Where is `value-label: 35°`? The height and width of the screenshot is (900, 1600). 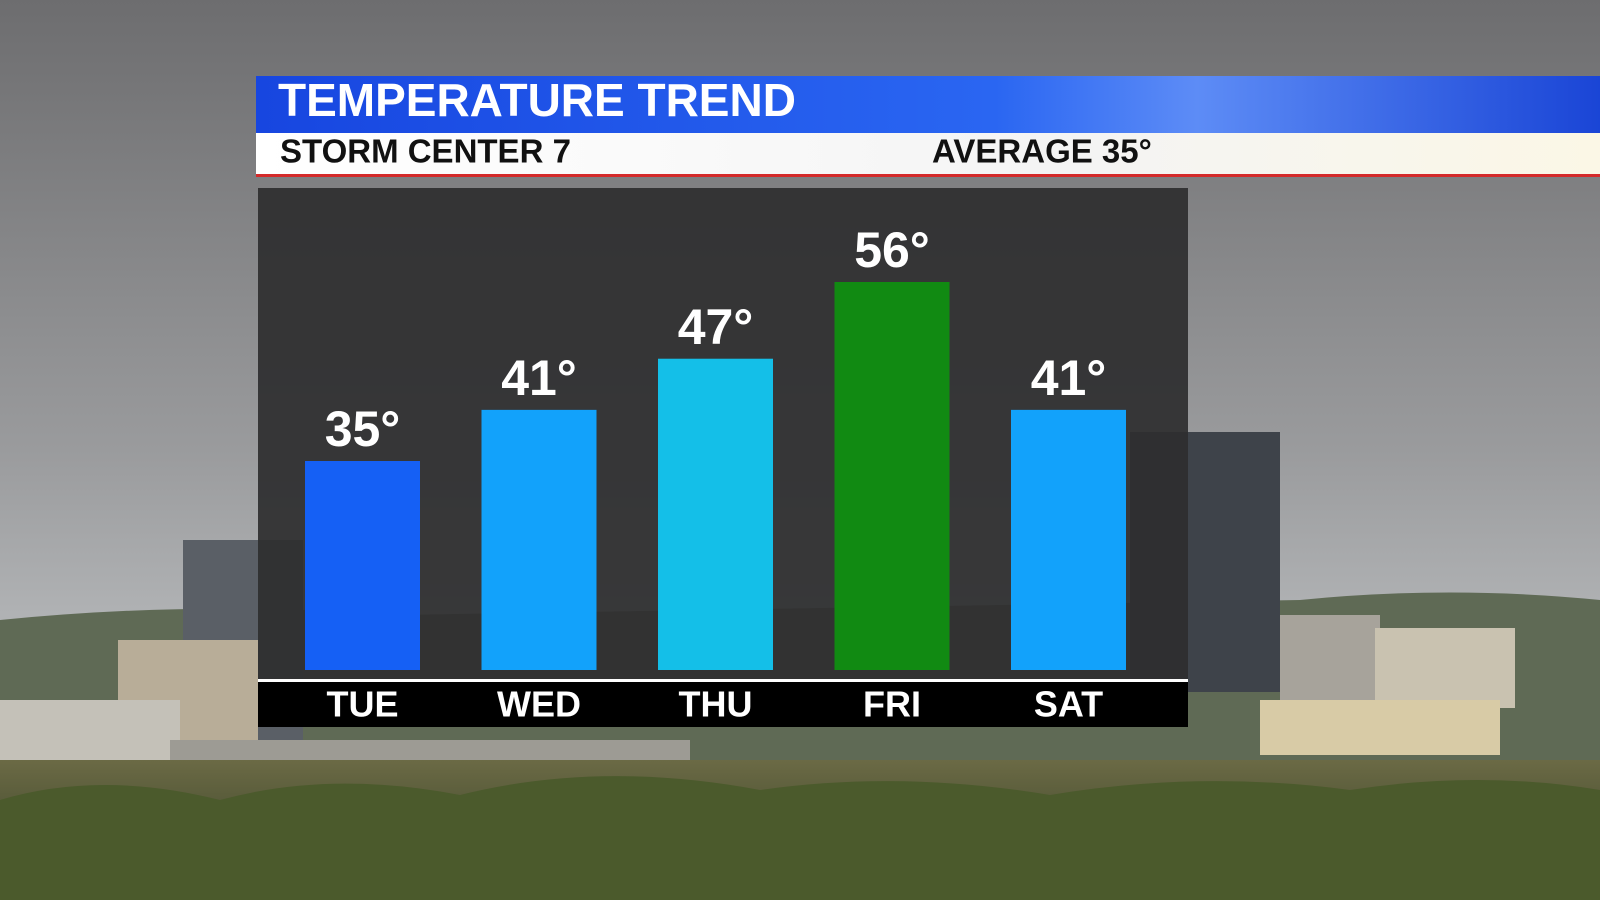 value-label: 35° is located at coordinates (363, 429).